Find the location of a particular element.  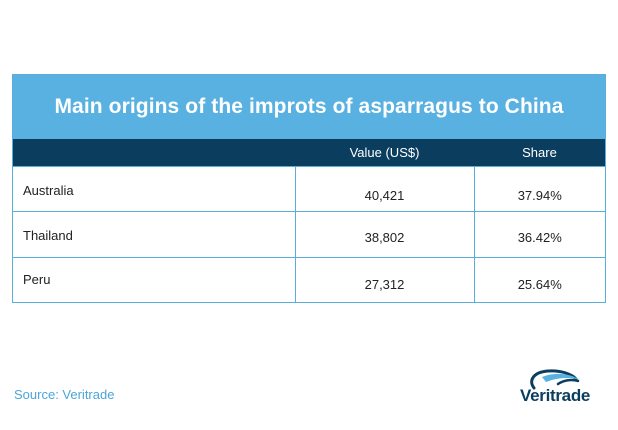

share-label: 36.42% is located at coordinates (539, 237).